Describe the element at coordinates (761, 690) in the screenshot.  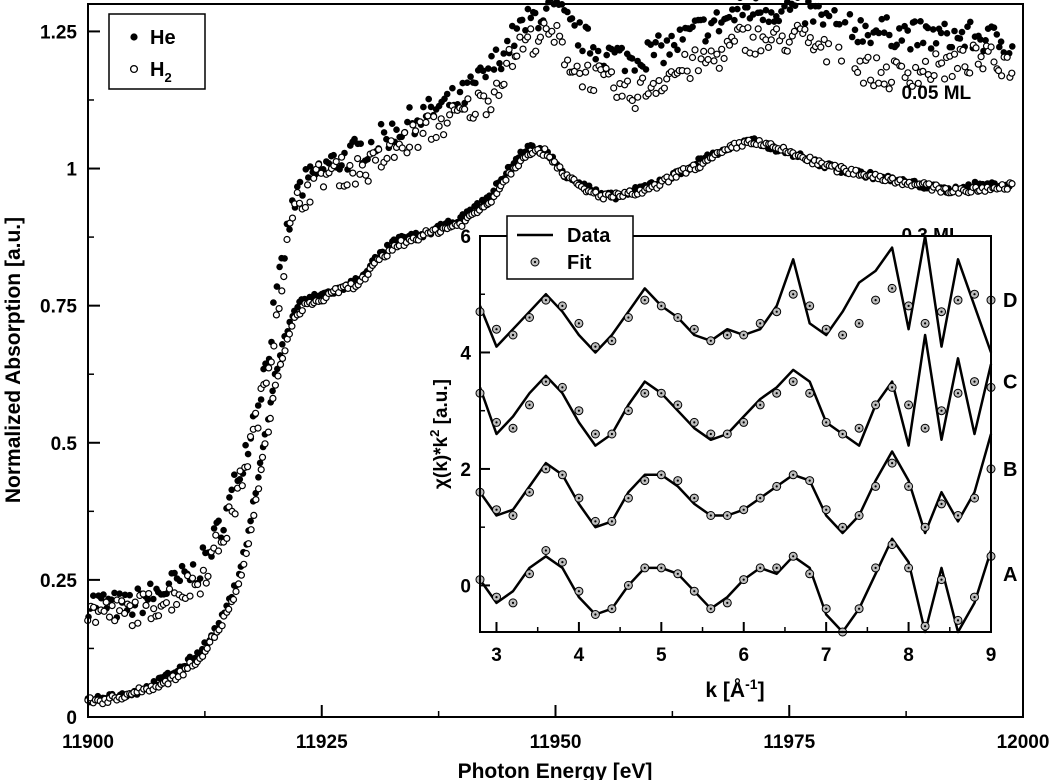
I see `inset-xlabel-close: ]` at that location.